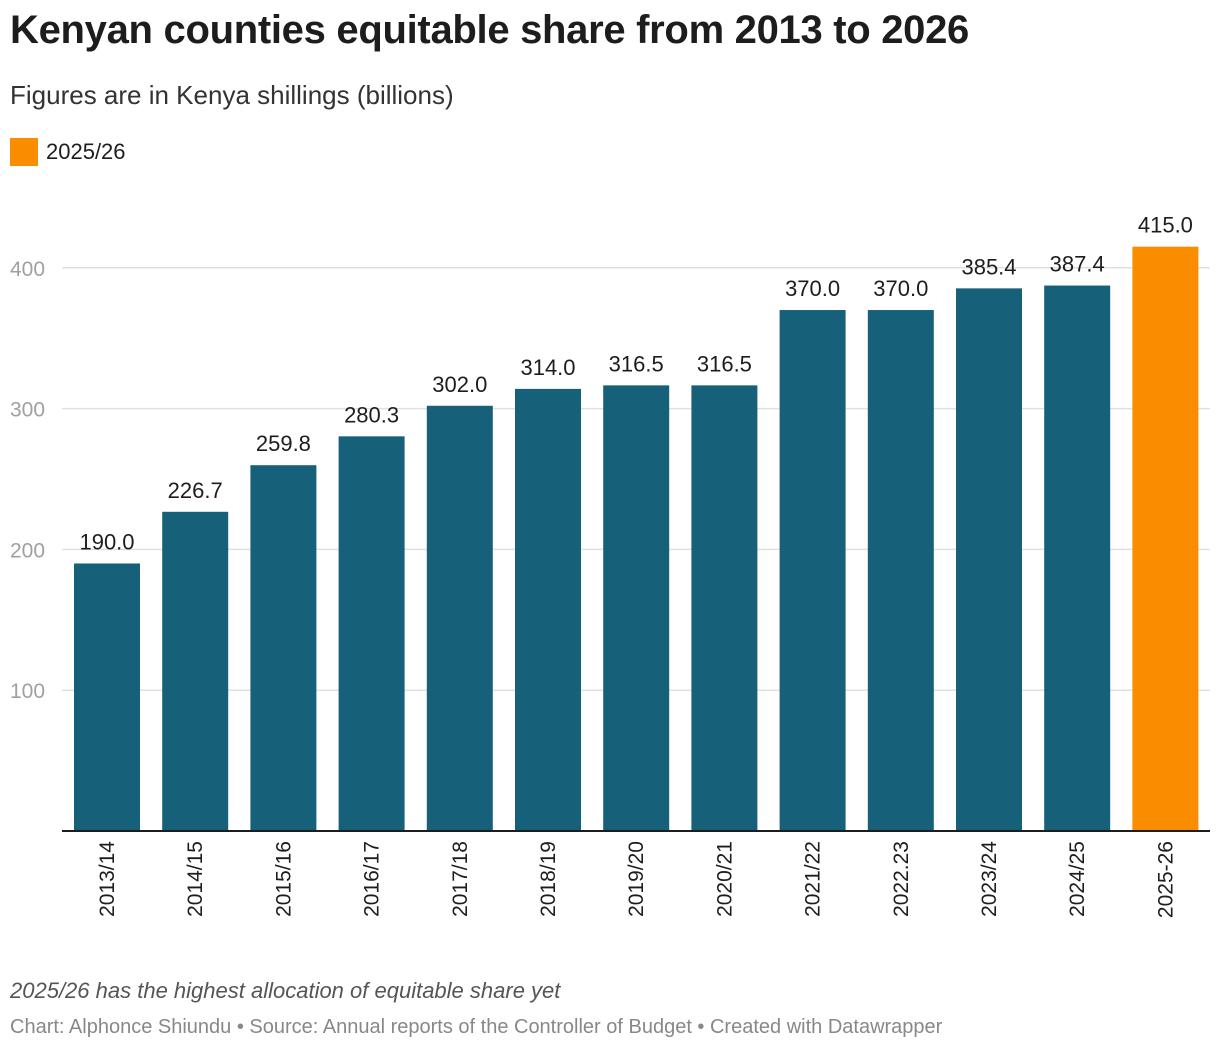 The height and width of the screenshot is (1054, 1220). I want to click on bar-2021/22, so click(812, 570).